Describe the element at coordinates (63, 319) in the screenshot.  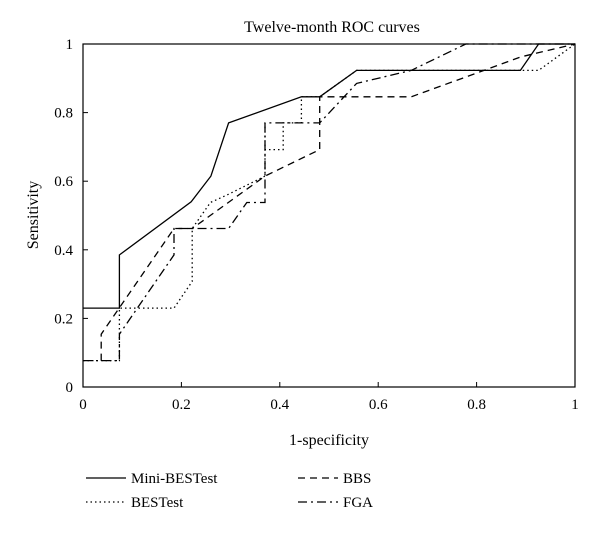
I see `y-tick-label: 0.2` at that location.